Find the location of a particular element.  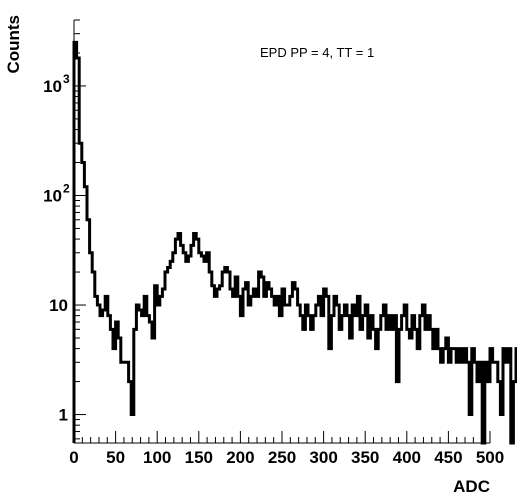

x-tick-label: 150 is located at coordinates (199, 457).